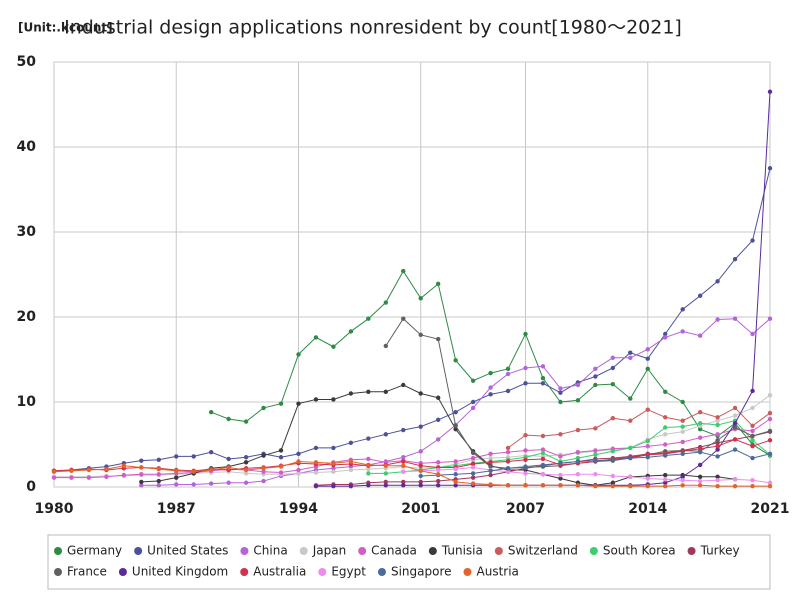  Describe the element at coordinates (27, 317) in the screenshot. I see `y-tick-label: 20` at that location.